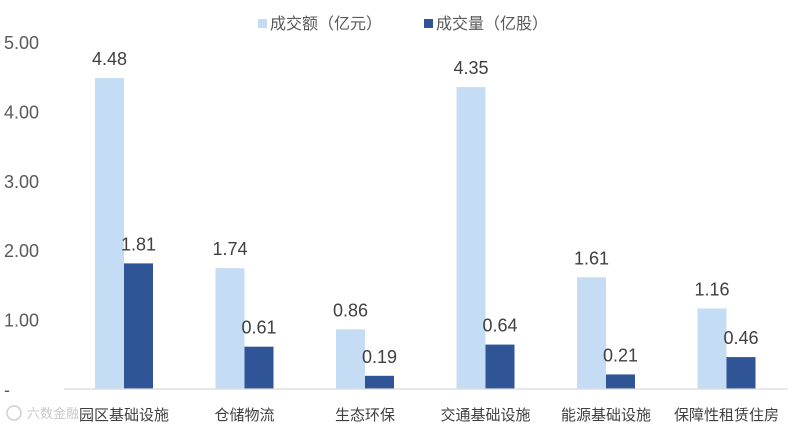 This screenshot has width=805, height=432. What do you see at coordinates (485, 415) in the screenshot?
I see `x-tick-label: 交通基础设施` at bounding box center [485, 415].